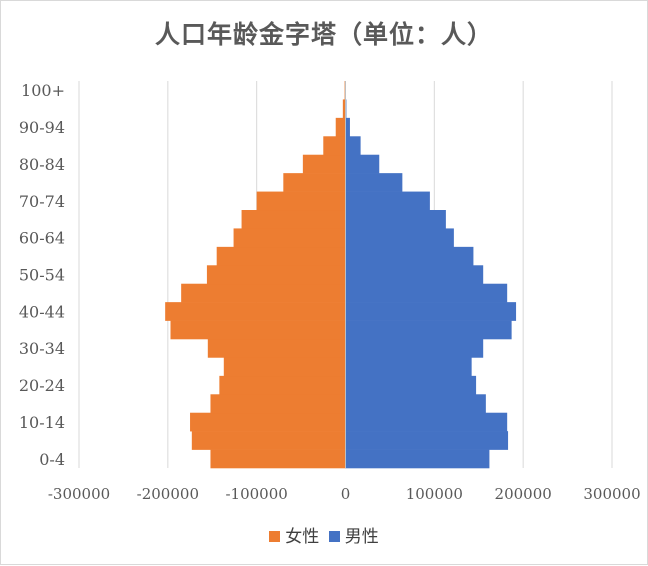  What do you see at coordinates (42, 422) in the screenshot?
I see `y-tick-label: 10-14` at bounding box center [42, 422].